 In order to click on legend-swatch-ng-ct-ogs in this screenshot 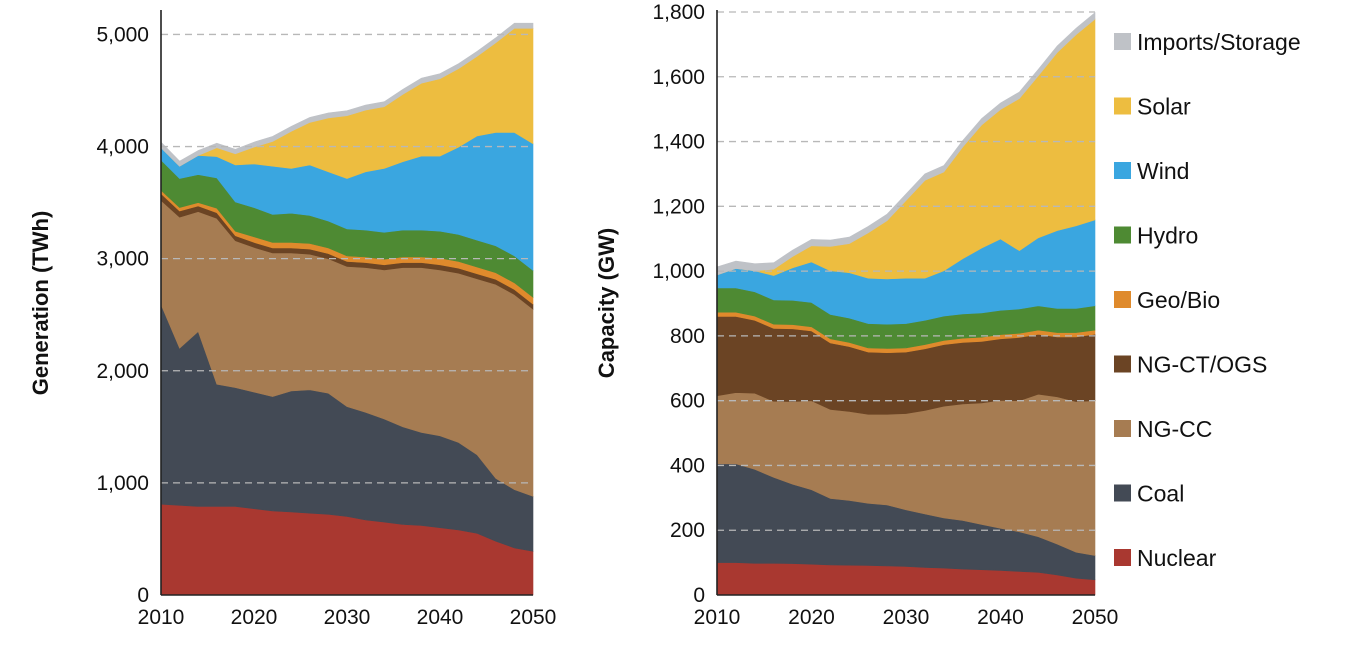, I will do `click(1122, 364)`.